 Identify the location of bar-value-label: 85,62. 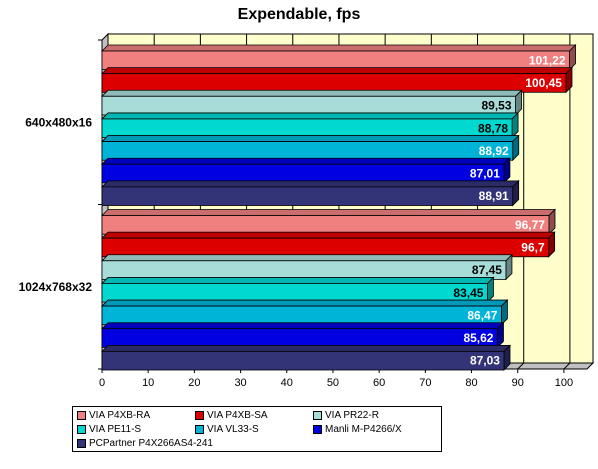
(478, 338).